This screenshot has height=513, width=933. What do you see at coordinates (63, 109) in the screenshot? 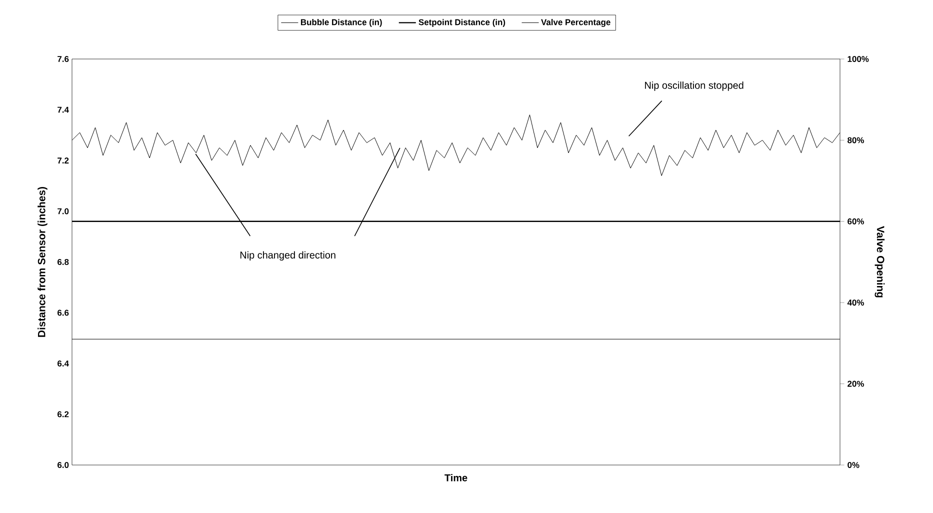
I see `y-tick-label: 7.4` at bounding box center [63, 109].